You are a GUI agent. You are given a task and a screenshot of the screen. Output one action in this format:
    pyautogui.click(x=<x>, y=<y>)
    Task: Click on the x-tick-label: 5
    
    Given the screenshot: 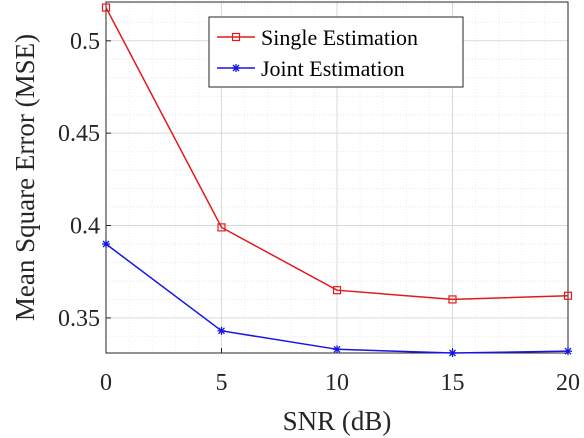 What is the action you would take?
    pyautogui.click(x=222, y=383)
    